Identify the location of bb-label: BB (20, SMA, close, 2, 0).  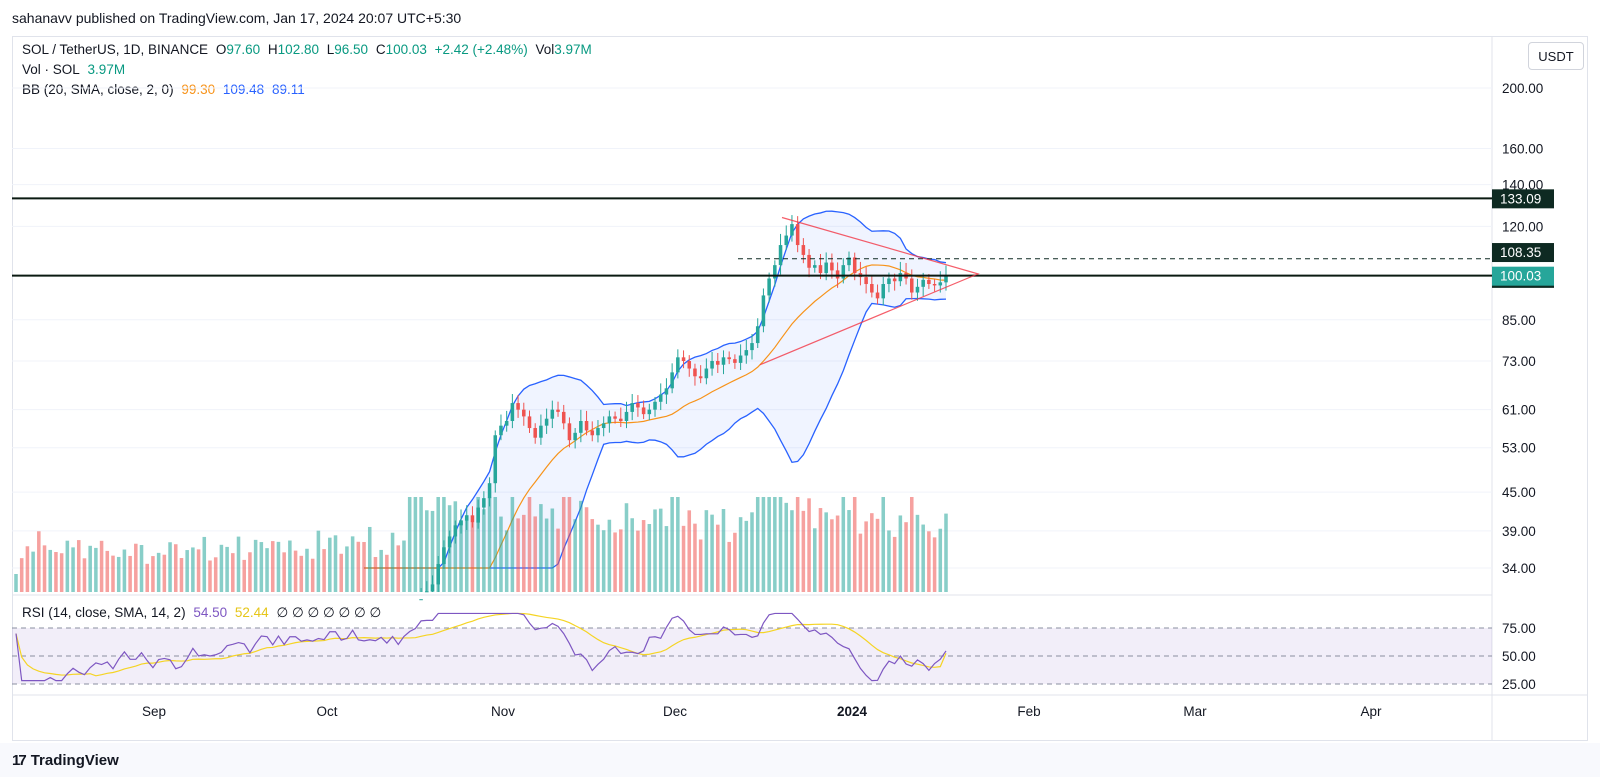
(98, 89).